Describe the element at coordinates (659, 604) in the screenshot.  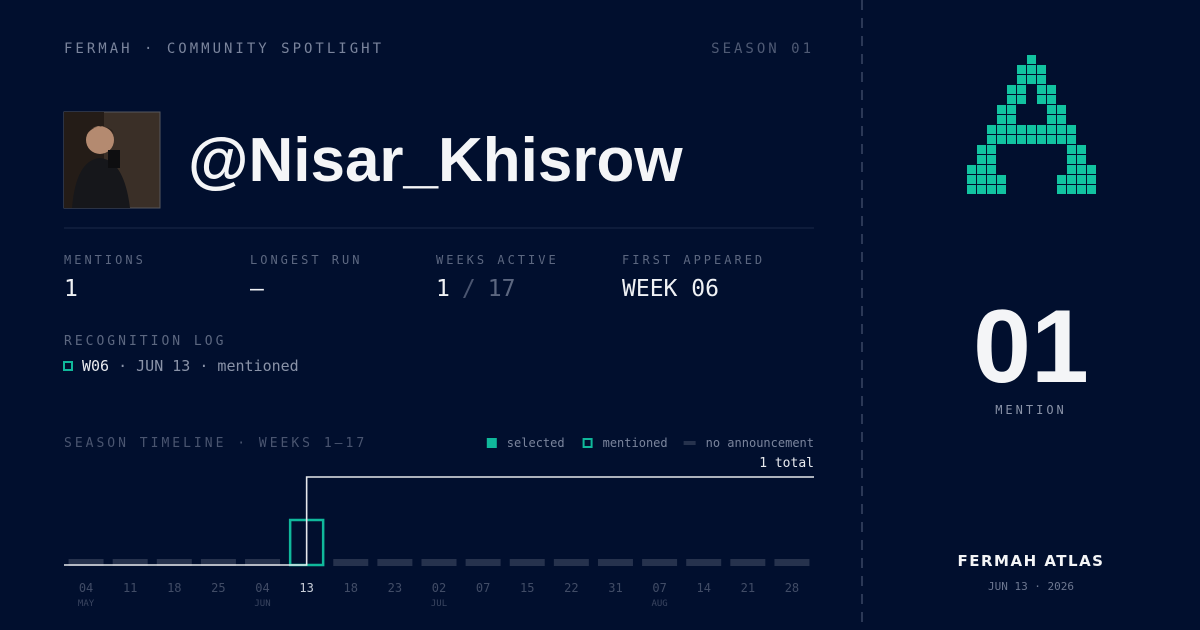
I see `week-month: AUG` at that location.